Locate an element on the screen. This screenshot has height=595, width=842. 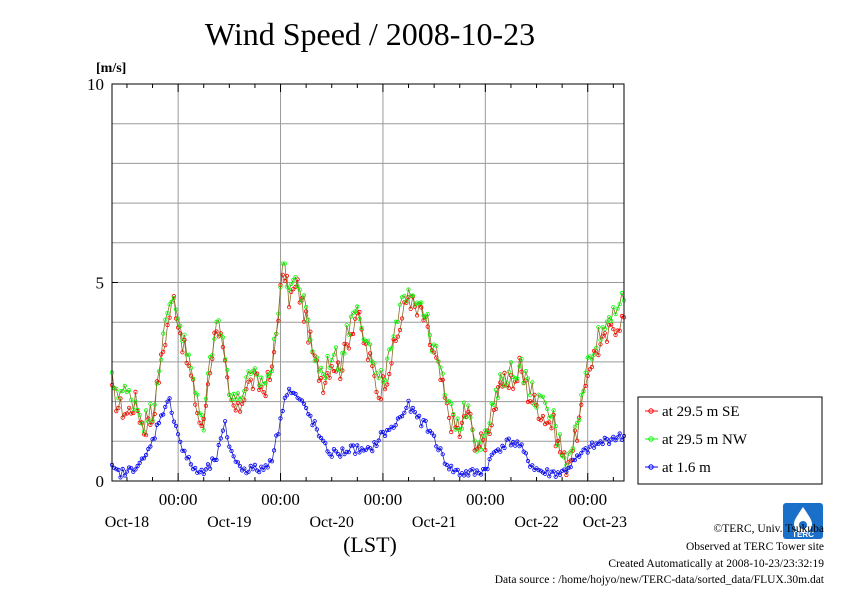
x-tick-label-date: Oct-18 is located at coordinates (127, 522).